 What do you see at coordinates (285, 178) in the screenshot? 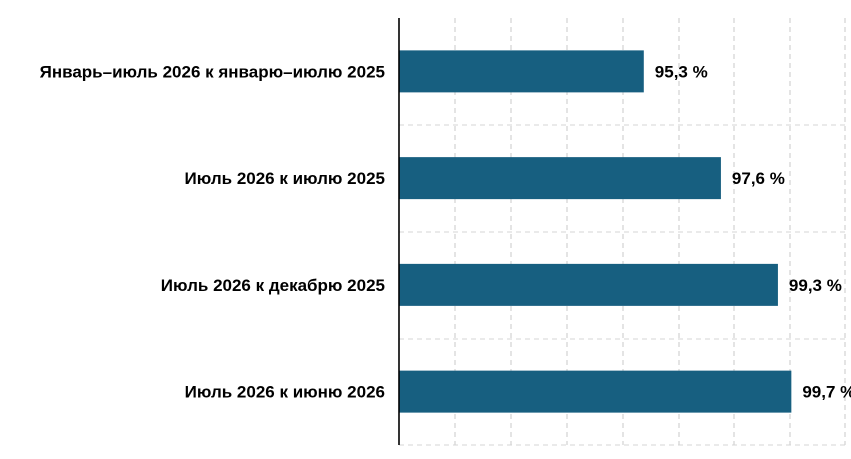
I see `category-label: Июль 2026 к июлю 2025` at bounding box center [285, 178].